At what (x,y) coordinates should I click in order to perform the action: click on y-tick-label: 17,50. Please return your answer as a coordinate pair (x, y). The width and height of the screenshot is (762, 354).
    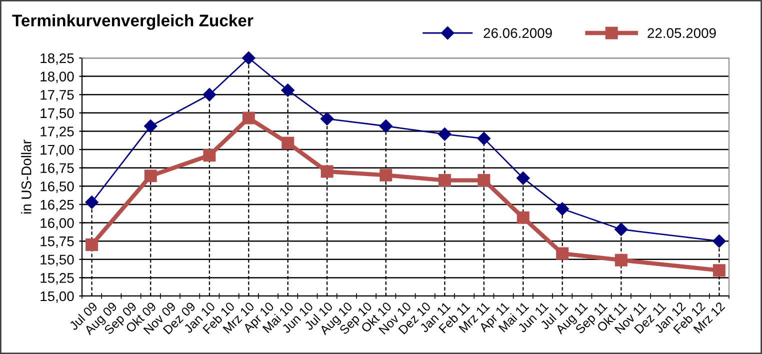
    Looking at the image, I should click on (57, 114).